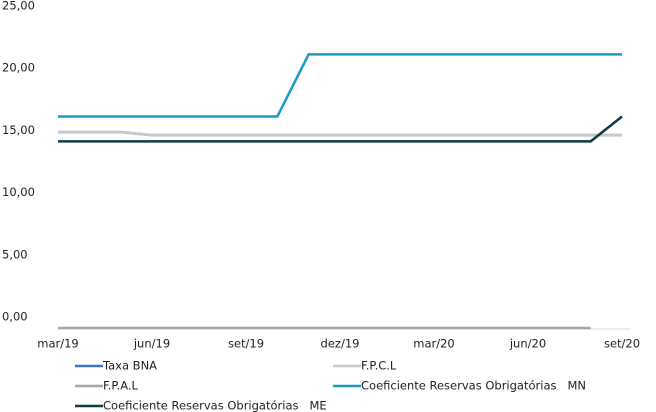  What do you see at coordinates (58, 344) in the screenshot?
I see `x-tick-label: mar/19` at bounding box center [58, 344].